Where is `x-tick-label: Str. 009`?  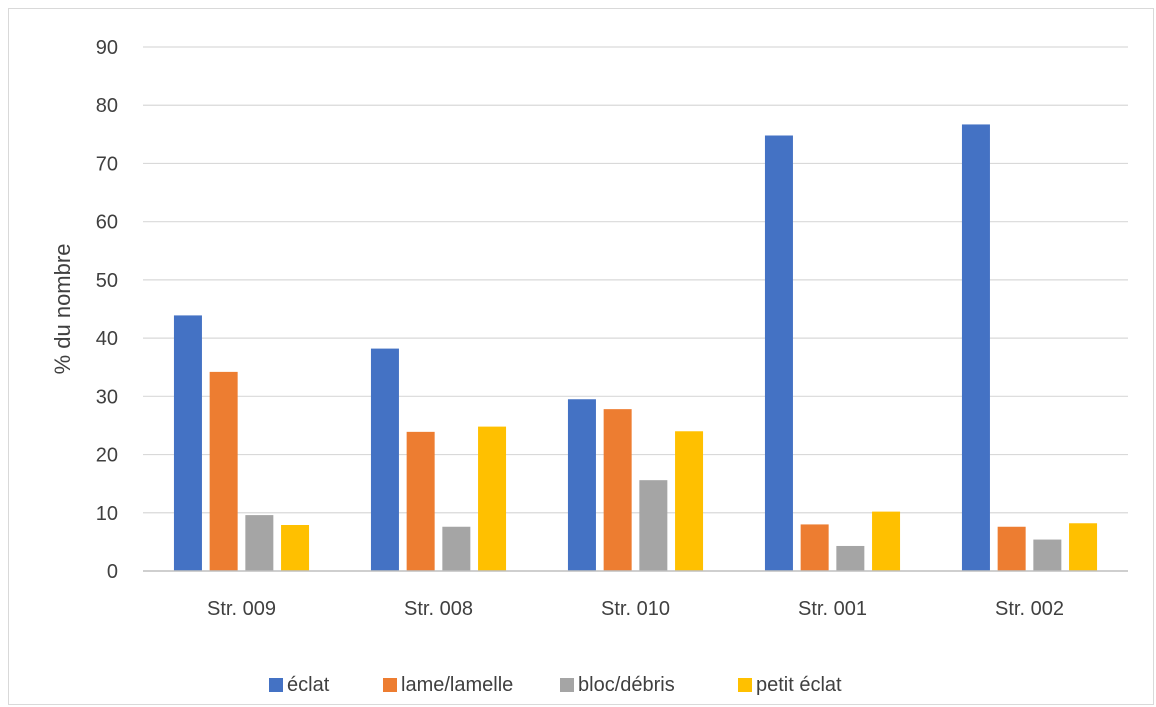
x-tick-label: Str. 009 is located at coordinates (241, 609).